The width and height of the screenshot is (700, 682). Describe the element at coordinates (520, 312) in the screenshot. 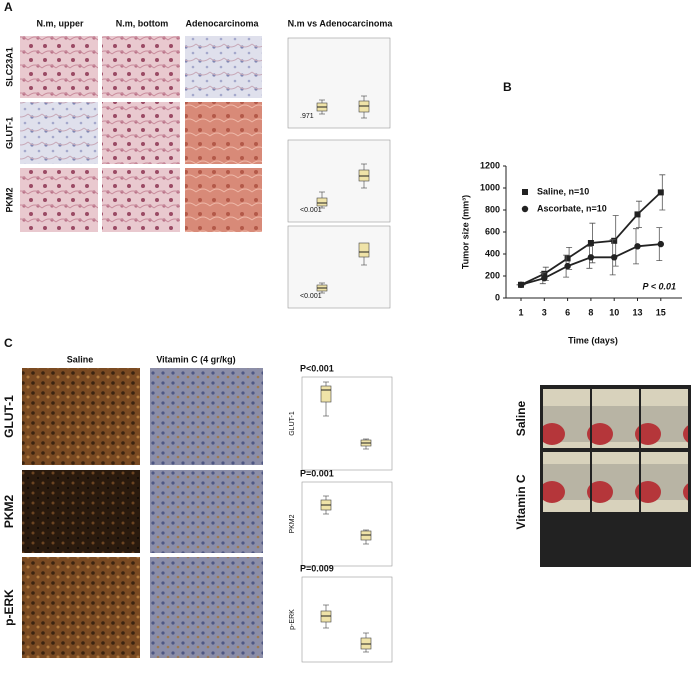

I see `x-tick-label: 1` at that location.